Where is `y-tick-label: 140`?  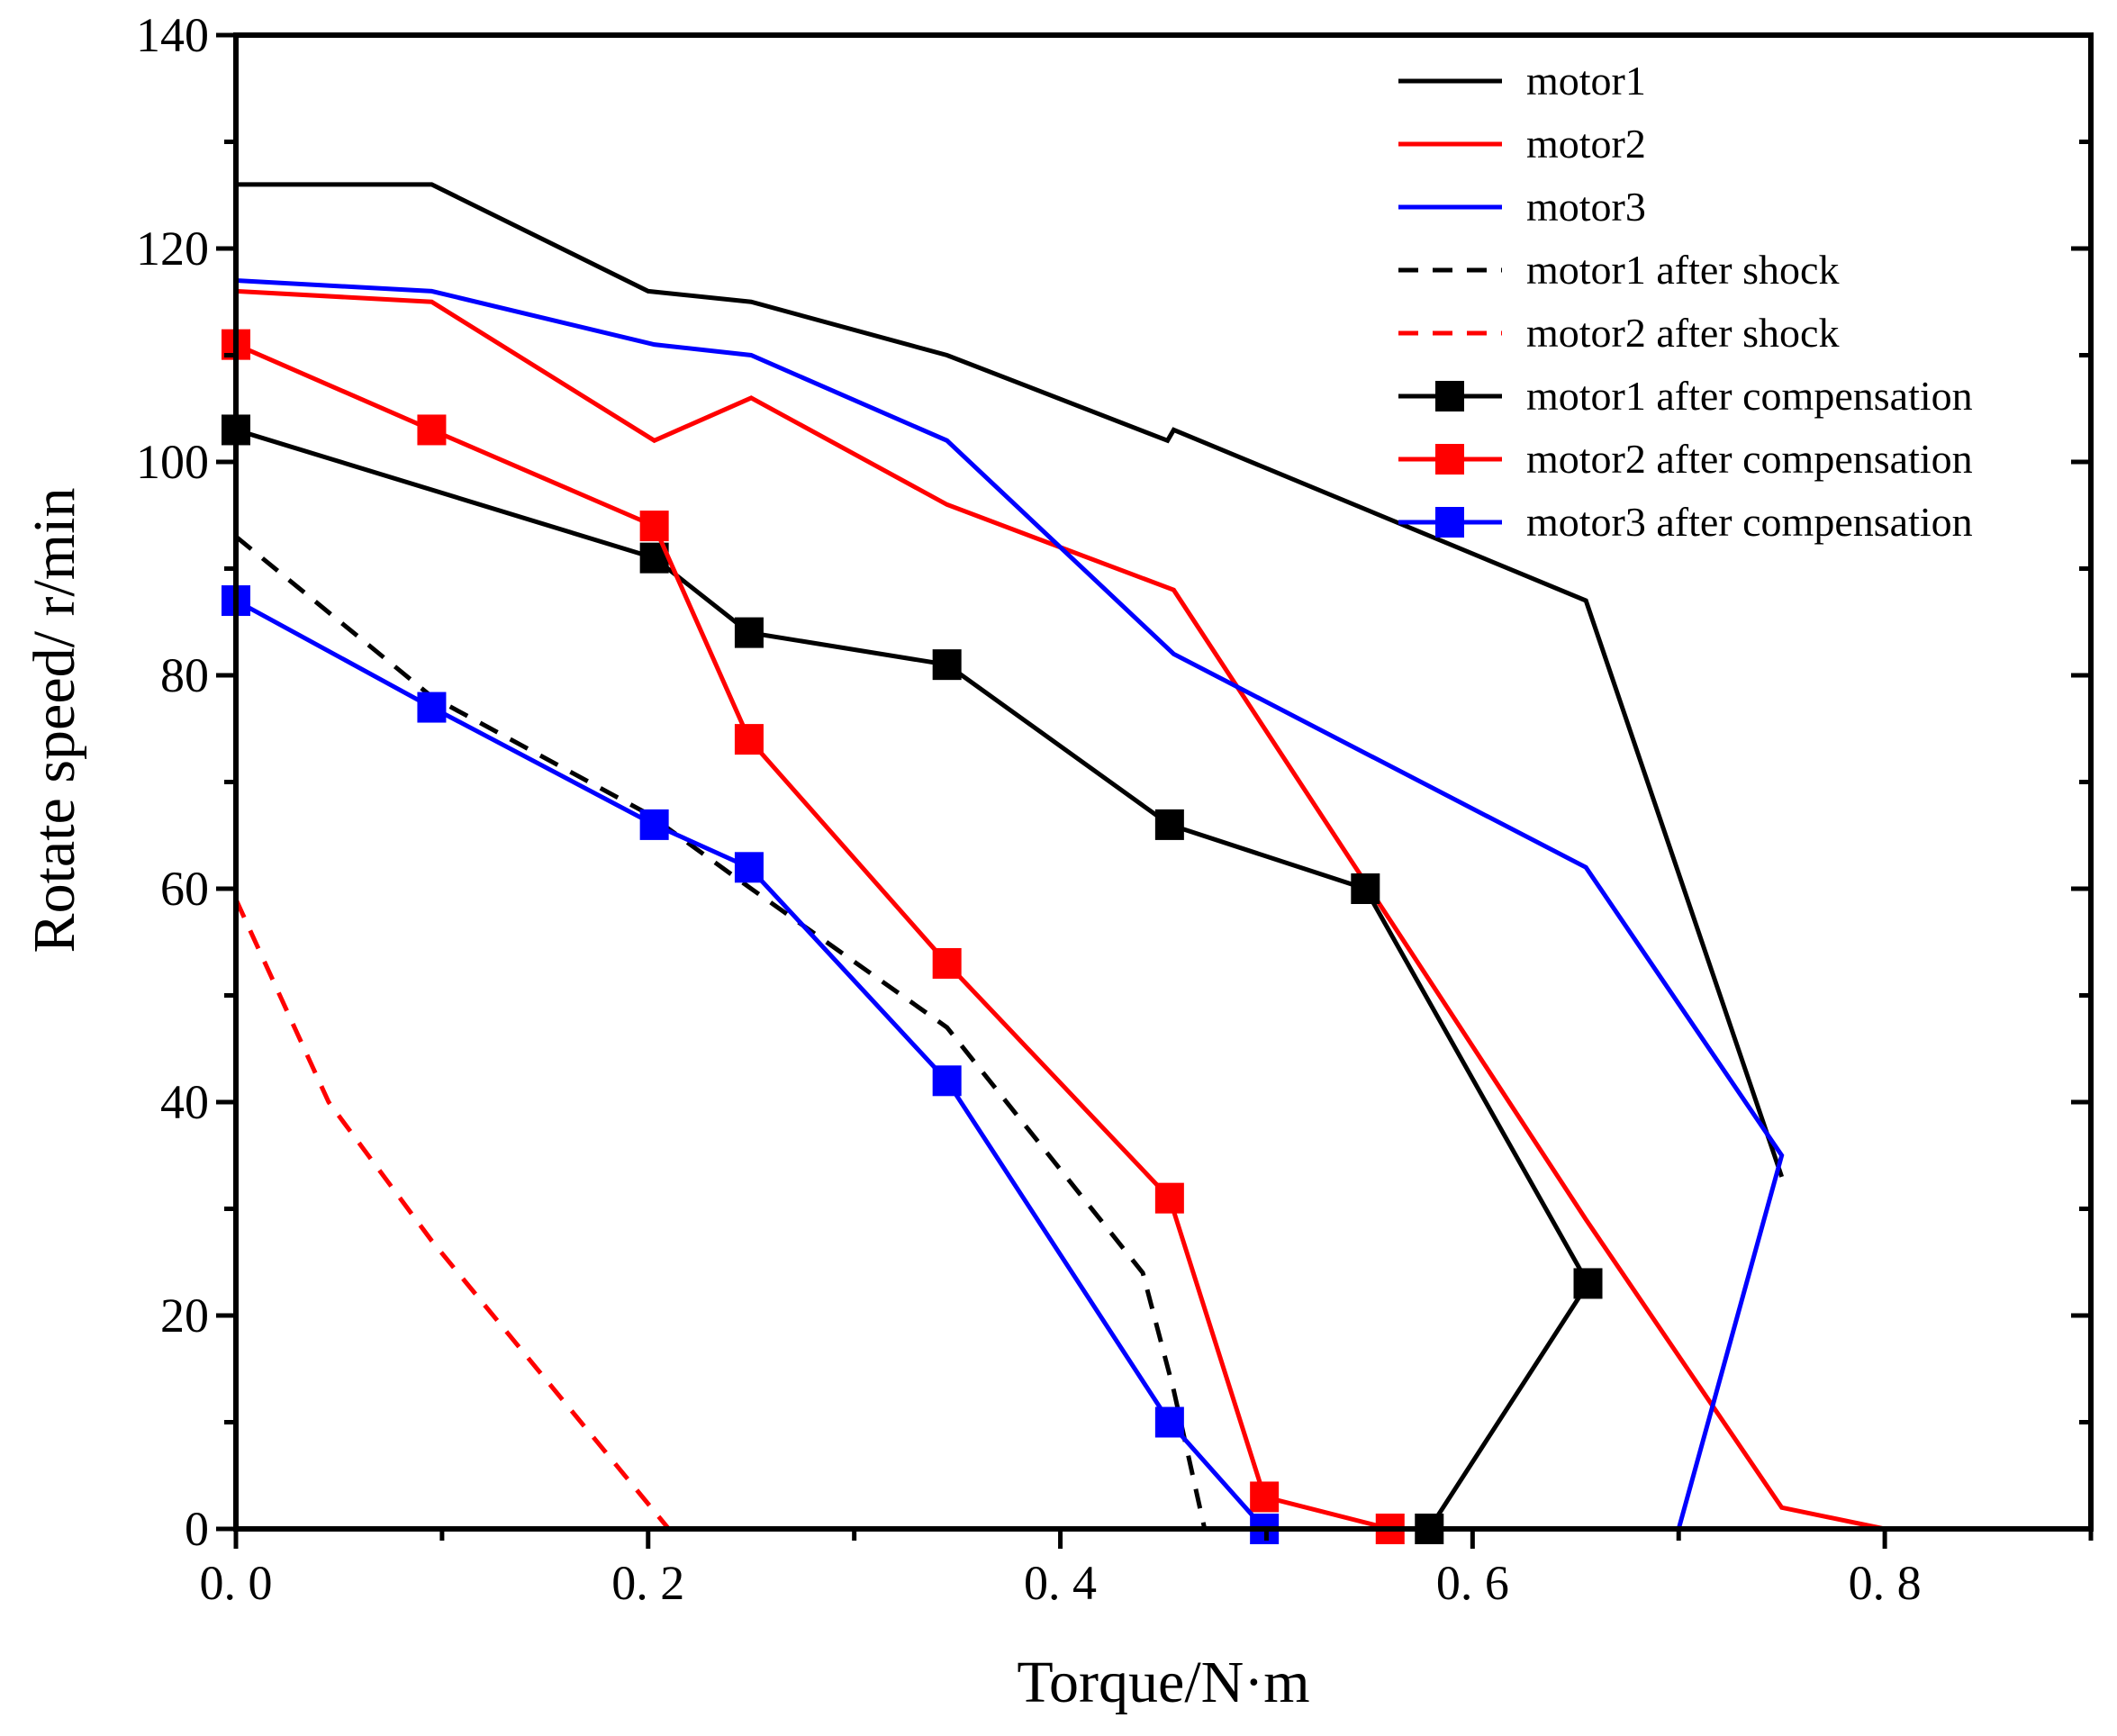 y-tick-label: 140 is located at coordinates (172, 35).